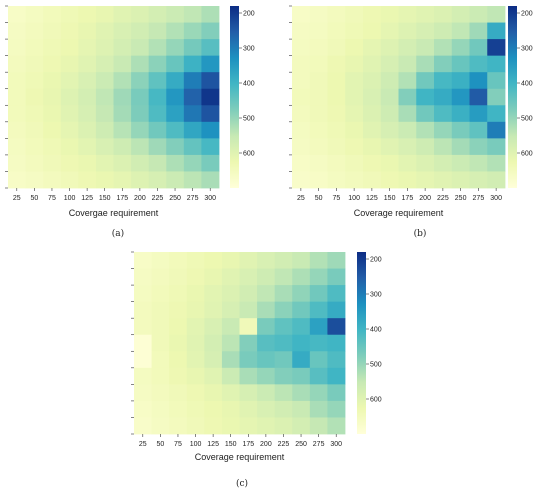 This screenshot has height=493, width=550. What do you see at coordinates (479, 198) in the screenshot?
I see `x-tick-label: 275` at bounding box center [479, 198].